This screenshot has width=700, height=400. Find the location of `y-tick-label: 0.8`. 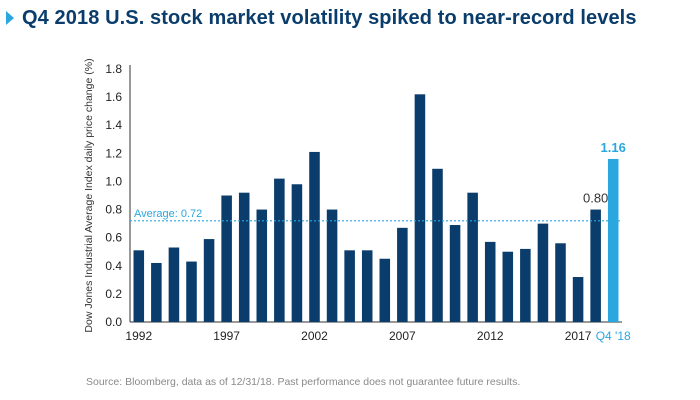

y-tick-label: 0.8 is located at coordinates (113, 210).